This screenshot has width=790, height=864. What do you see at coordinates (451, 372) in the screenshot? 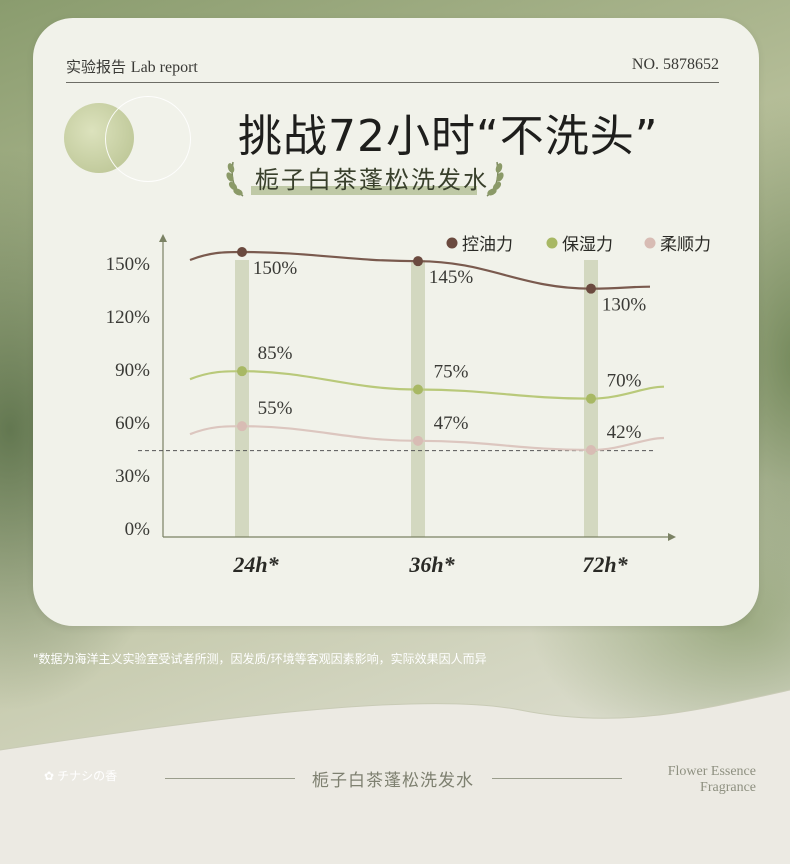
I see `data-label: 75%` at bounding box center [451, 372].